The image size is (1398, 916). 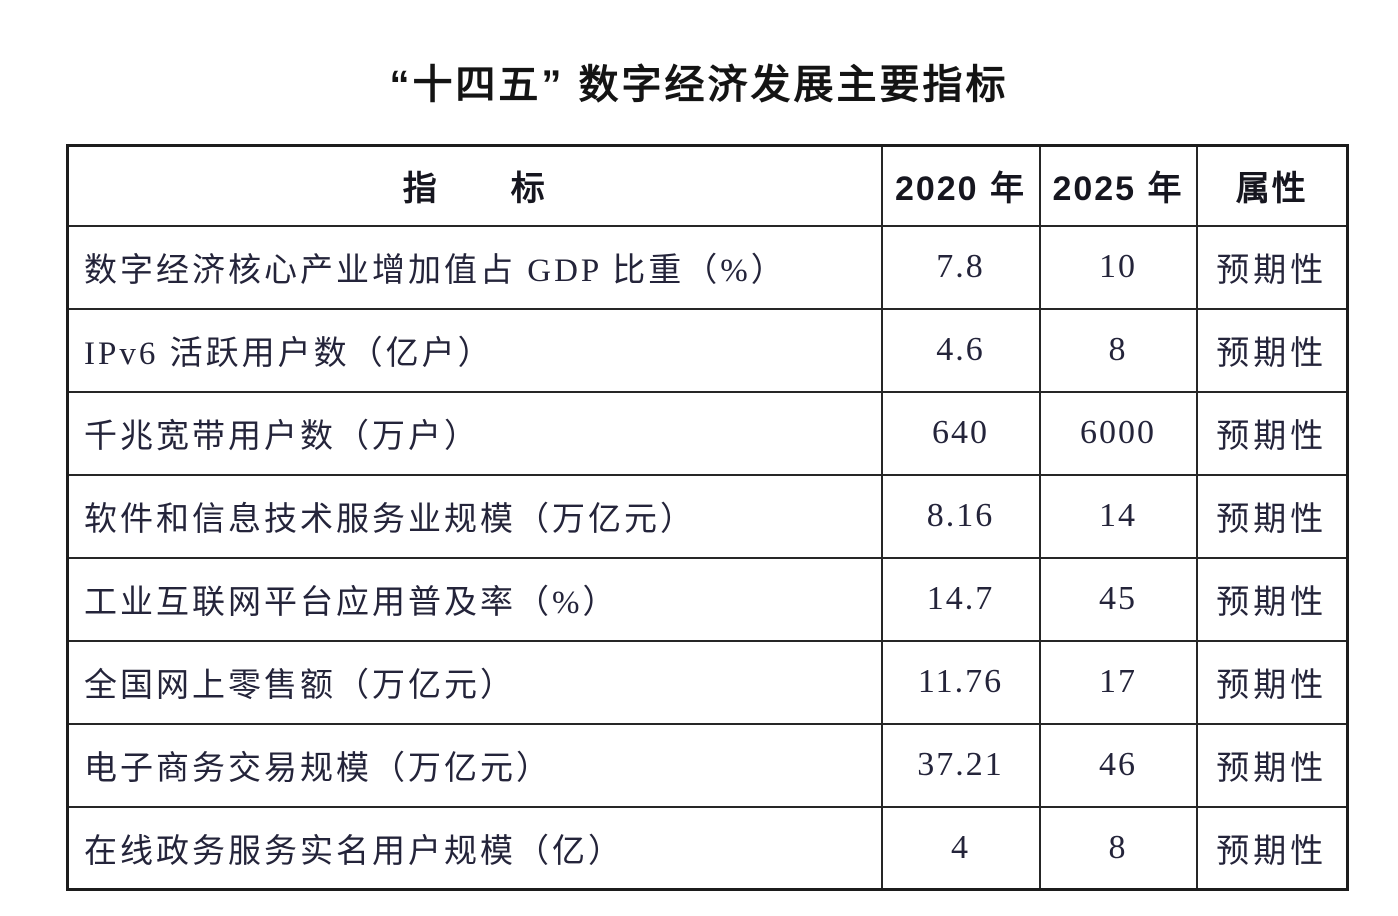 I want to click on table-row: 电子商务交易规模（万亿元） 37.21 46 预期性, so click(x=707, y=765).